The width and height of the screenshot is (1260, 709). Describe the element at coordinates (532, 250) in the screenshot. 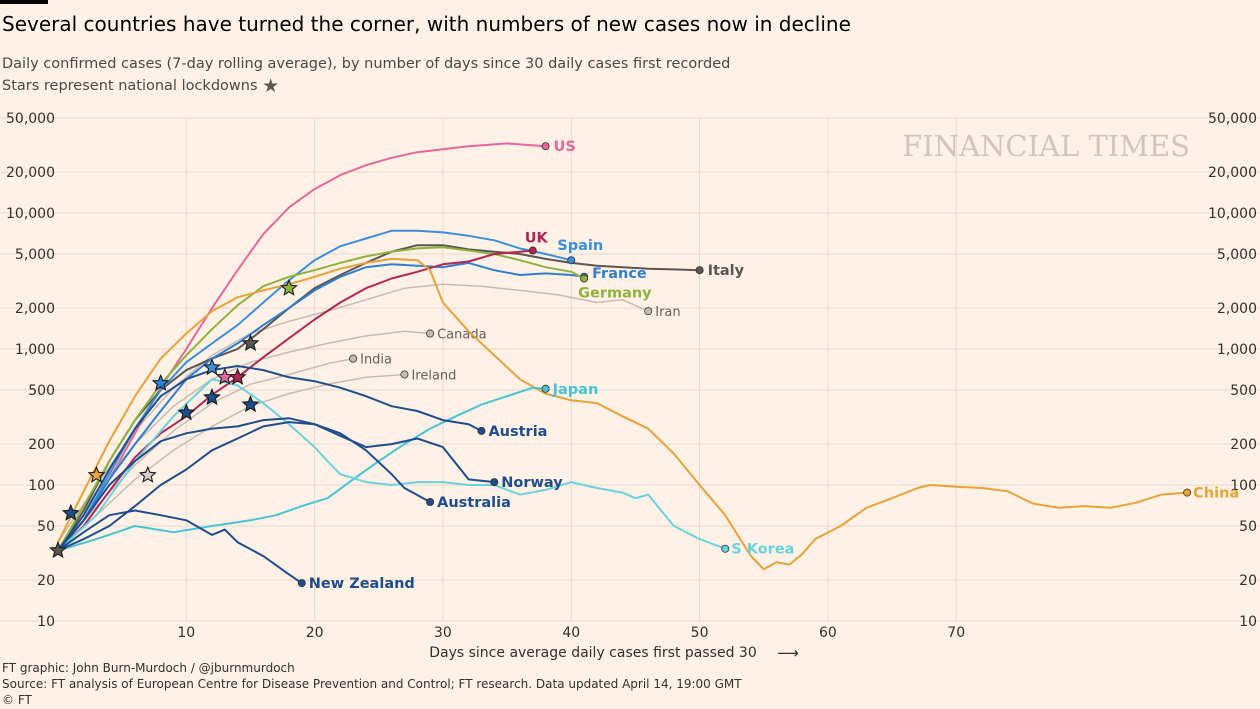

I see `series-end-dot-uk` at that location.